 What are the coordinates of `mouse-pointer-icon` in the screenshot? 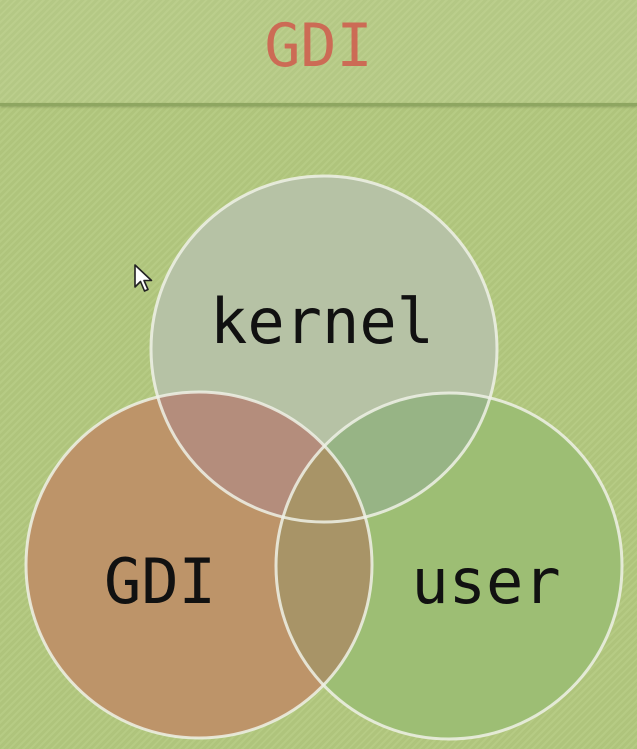 It's located at (143, 278).